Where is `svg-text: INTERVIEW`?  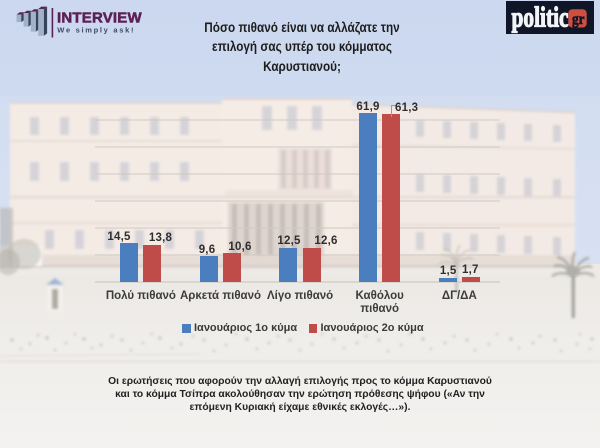
svg-text: INTERVIEW is located at coordinates (100, 18).